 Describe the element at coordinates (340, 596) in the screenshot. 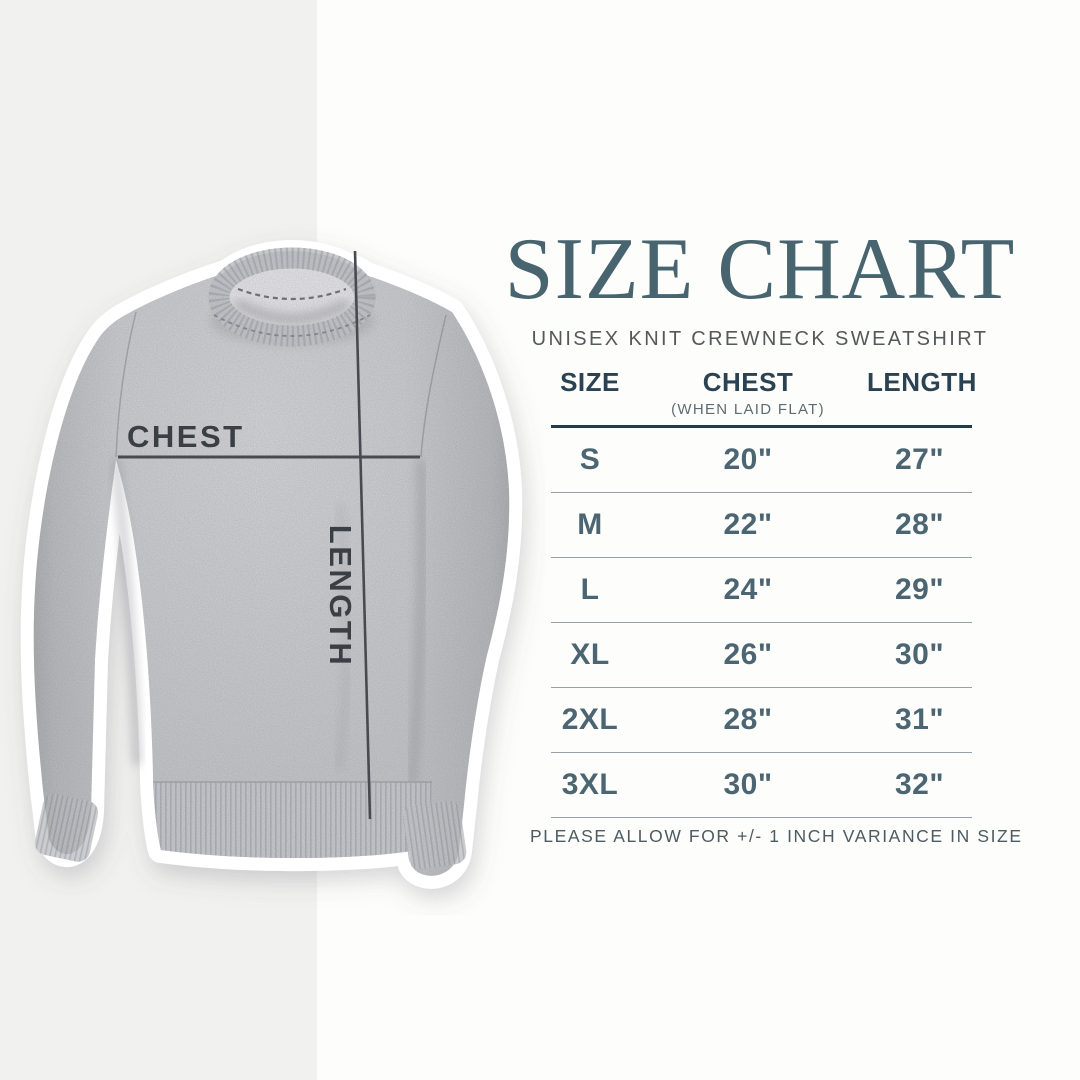

I see `length-measure-label: LENGTH` at that location.